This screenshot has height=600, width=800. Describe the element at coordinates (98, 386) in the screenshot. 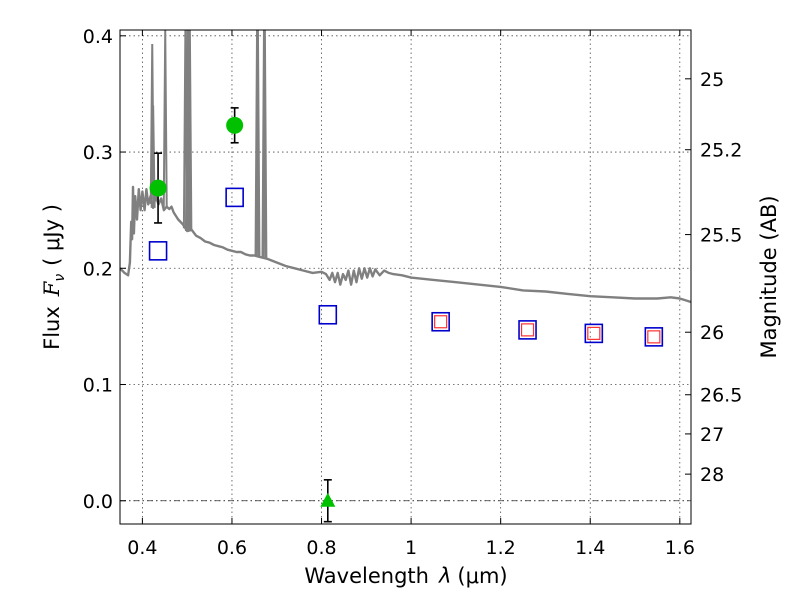

I see `y-tick-label: 0.1` at that location.